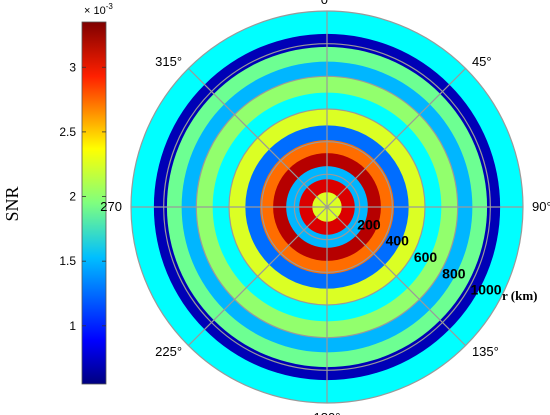 The width and height of the screenshot is (550, 415). What do you see at coordinates (12, 203) in the screenshot?
I see `colorbar-axis-label: SNR` at bounding box center [12, 203].